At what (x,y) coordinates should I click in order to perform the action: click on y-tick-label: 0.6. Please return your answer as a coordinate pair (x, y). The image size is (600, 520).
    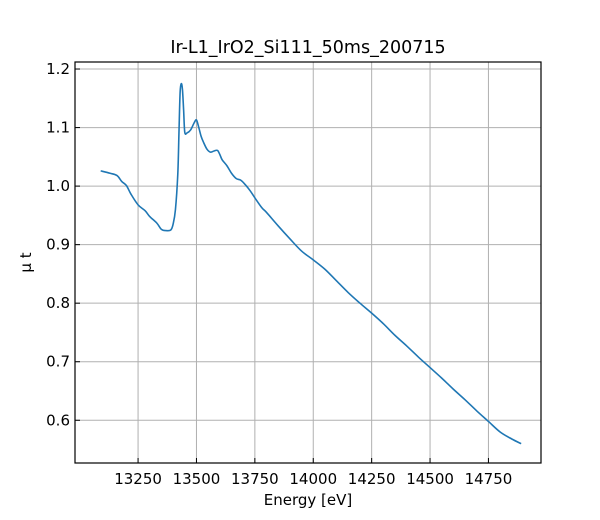
    Looking at the image, I should click on (58, 420).